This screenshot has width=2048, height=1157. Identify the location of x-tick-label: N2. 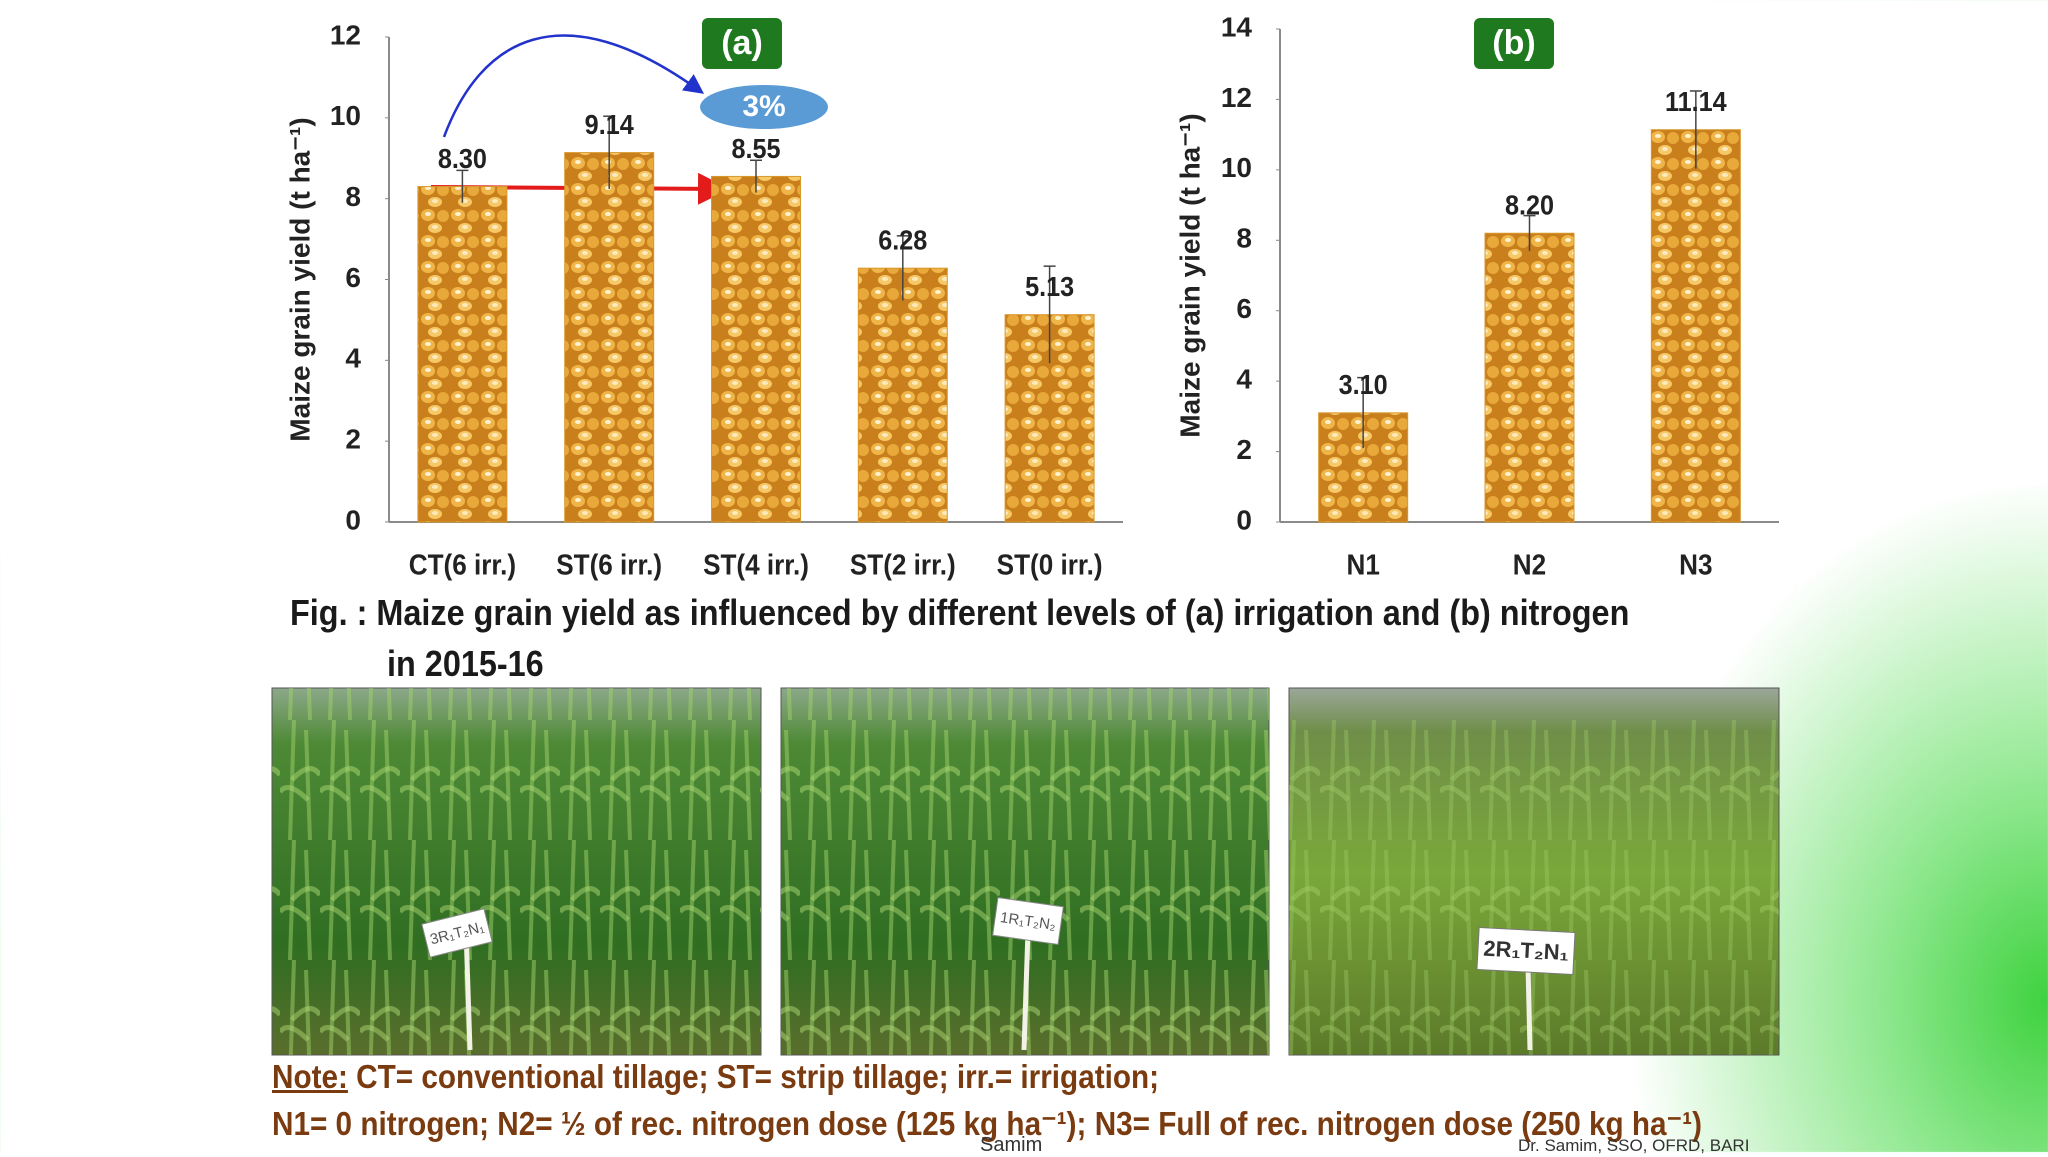
(1529, 564).